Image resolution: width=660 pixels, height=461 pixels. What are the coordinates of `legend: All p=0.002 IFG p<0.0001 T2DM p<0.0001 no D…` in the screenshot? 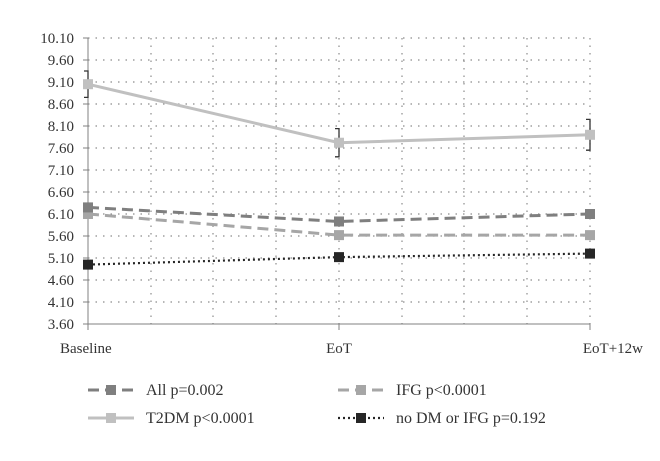 It's located at (317, 404).